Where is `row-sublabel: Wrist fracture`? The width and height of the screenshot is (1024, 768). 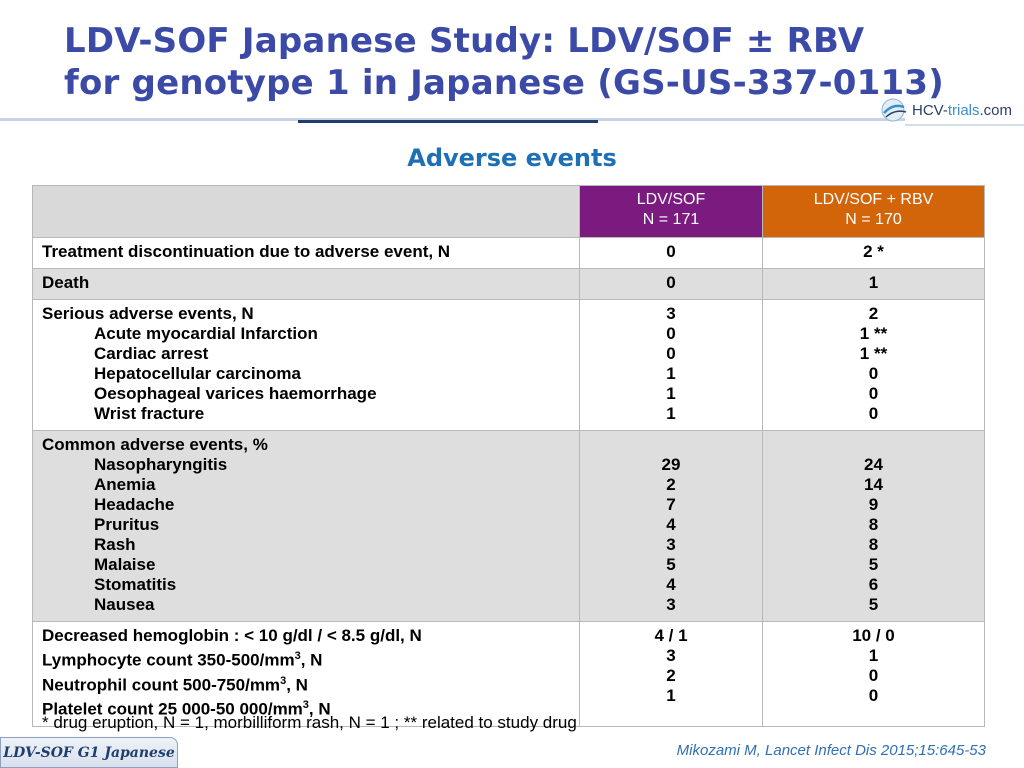 row-sublabel: Wrist fracture is located at coordinates (149, 413).